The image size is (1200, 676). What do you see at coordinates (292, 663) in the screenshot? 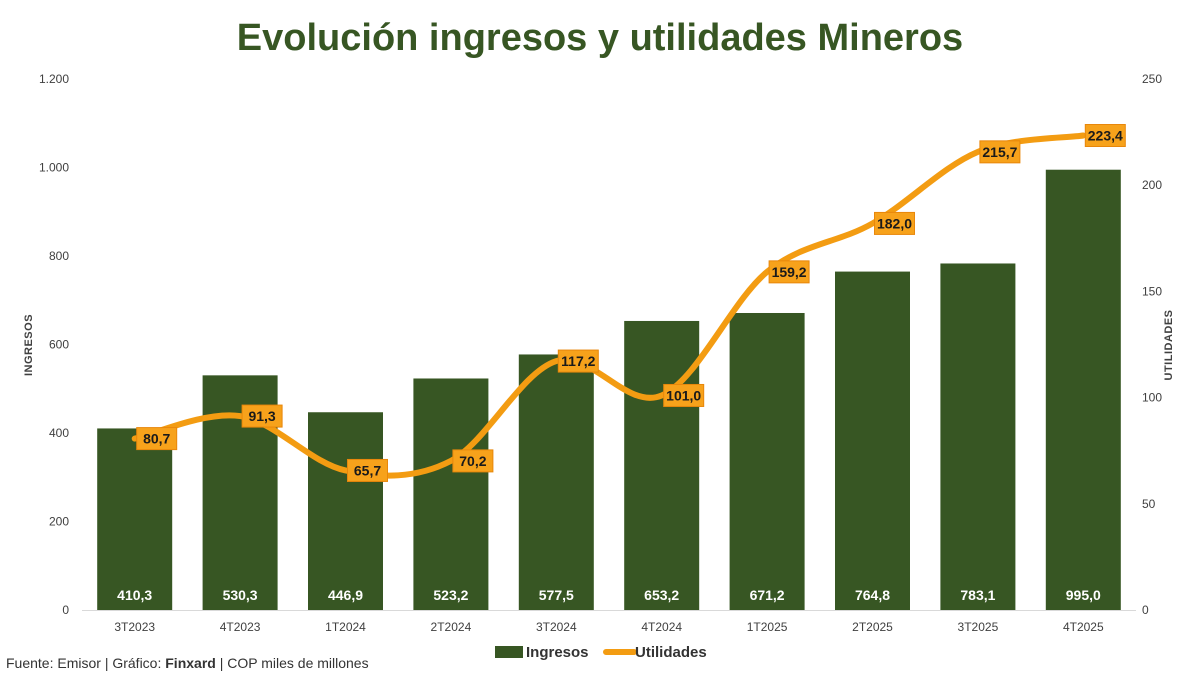
I see `footer-suffix: | COP miles de millones` at bounding box center [292, 663].